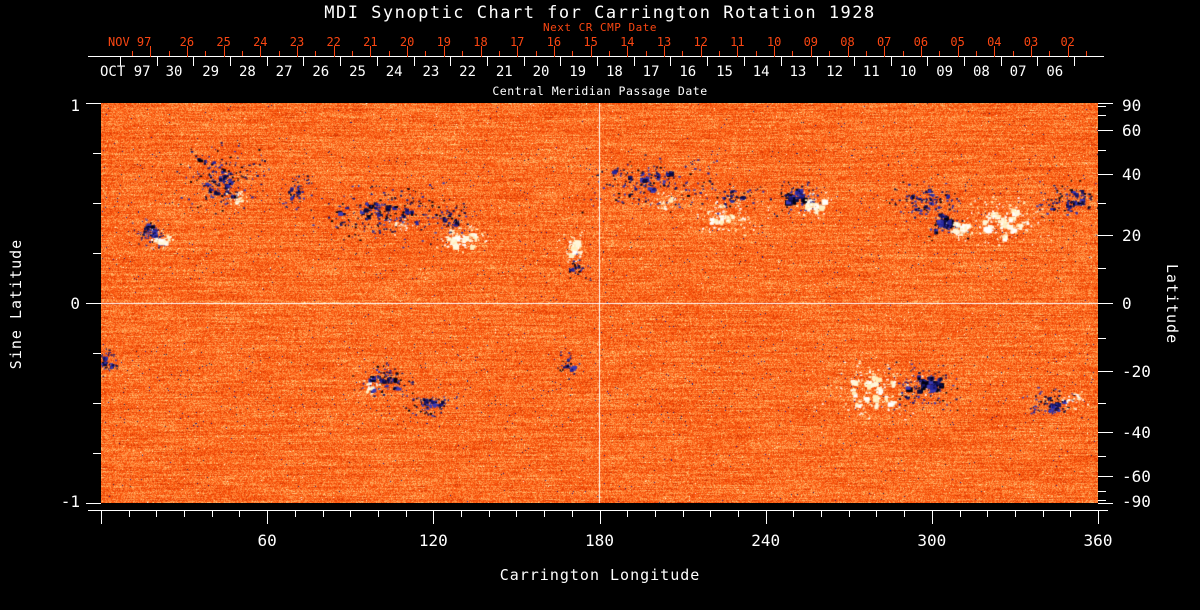  I want to click on next-cr-month-label: NOV 97, so click(130, 42).